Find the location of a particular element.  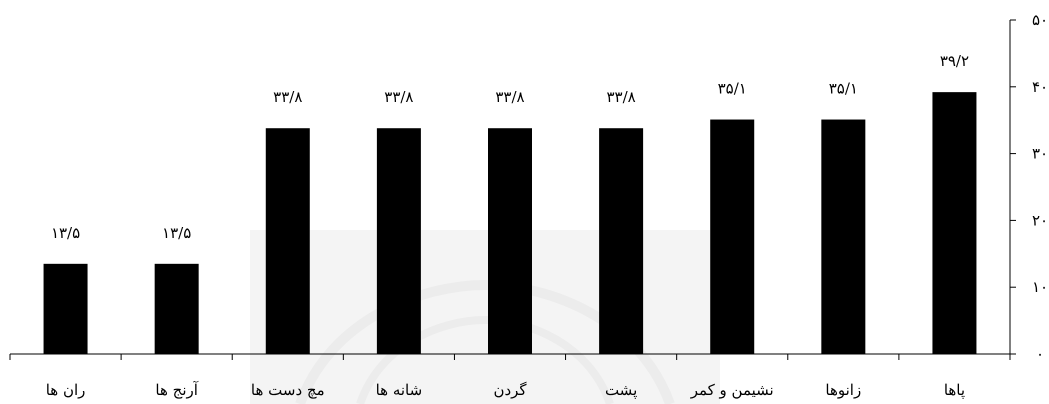

y-tick-label: ۳۰ is located at coordinates (1040, 154).